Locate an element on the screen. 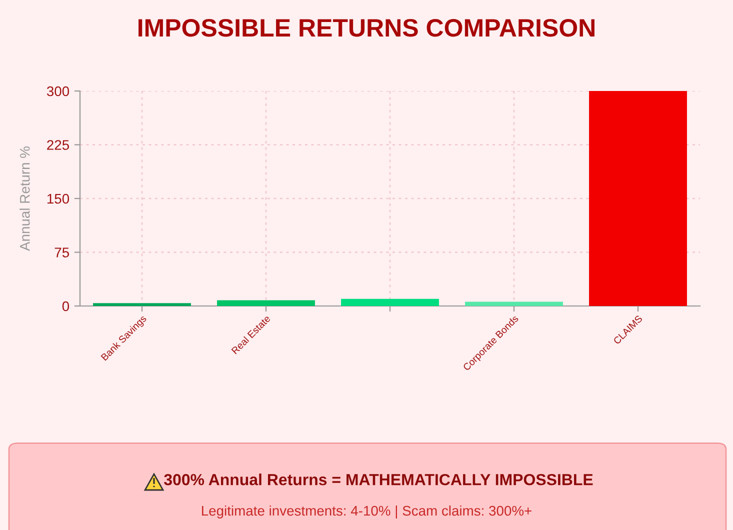 This screenshot has height=530, width=733. y-tick-label: 300 is located at coordinates (58, 91).